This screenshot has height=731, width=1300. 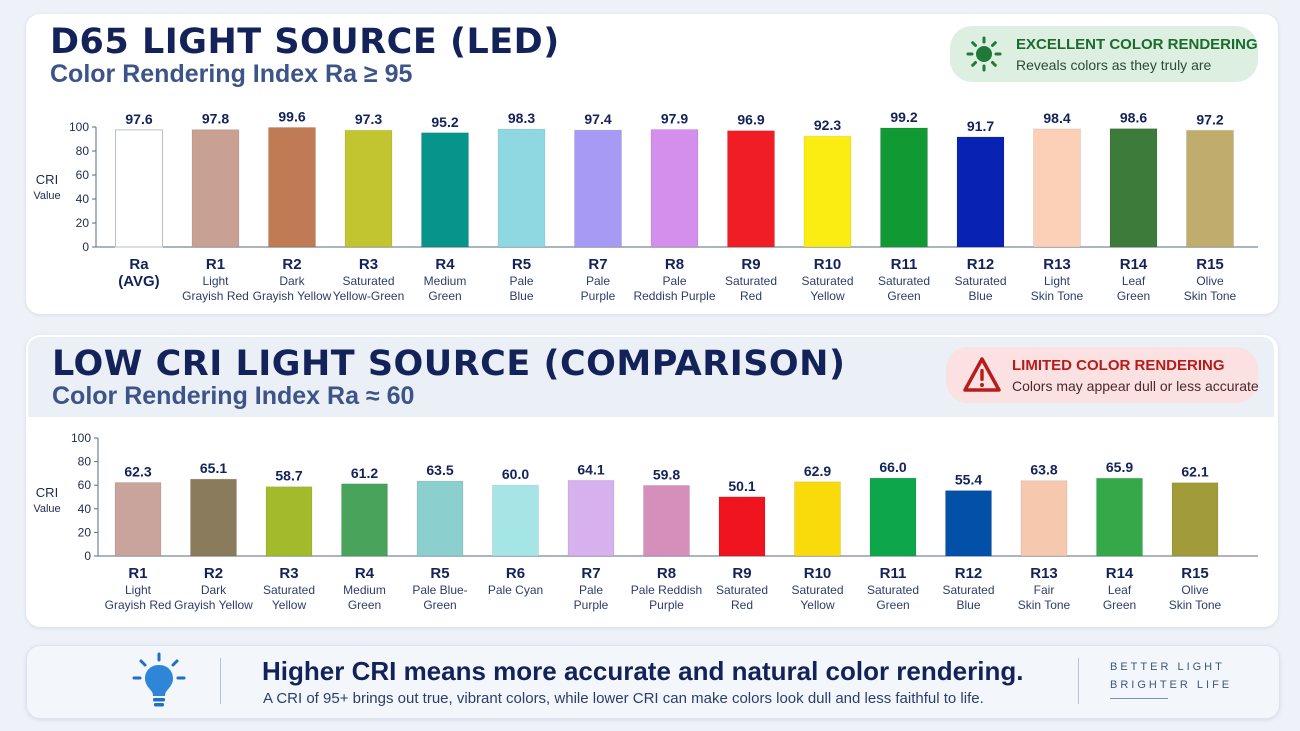 I want to click on value-label: 99.6, so click(x=291, y=116).